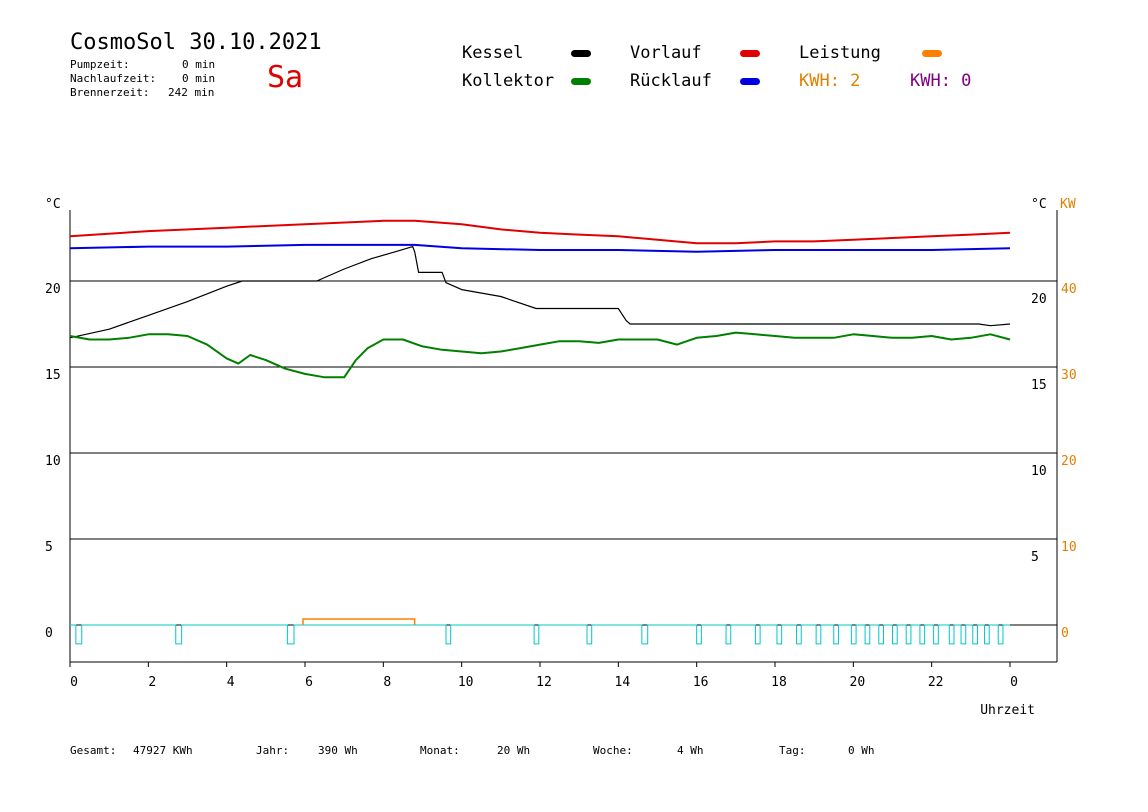  What do you see at coordinates (49, 547) in the screenshot?
I see `y-tick-left: 5` at bounding box center [49, 547].